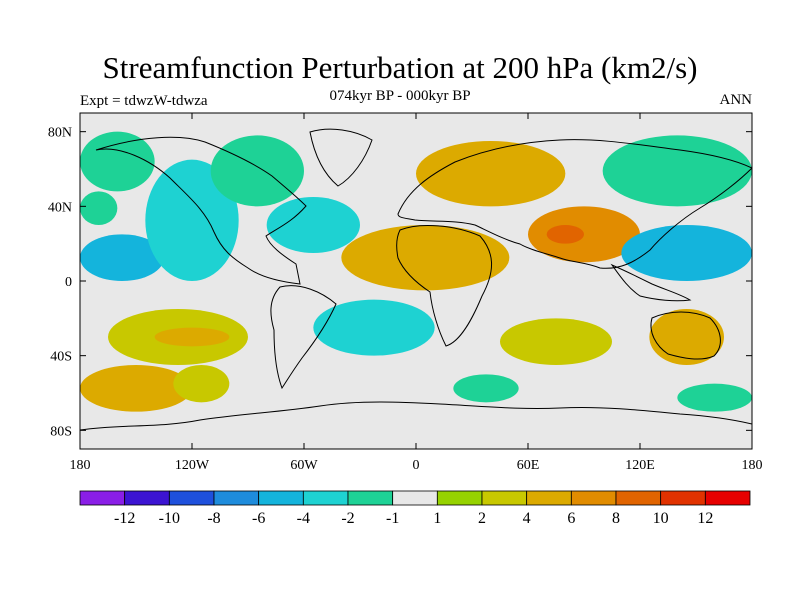 This screenshot has width=800, height=600. I want to click on coastline-africa, so click(444, 285).